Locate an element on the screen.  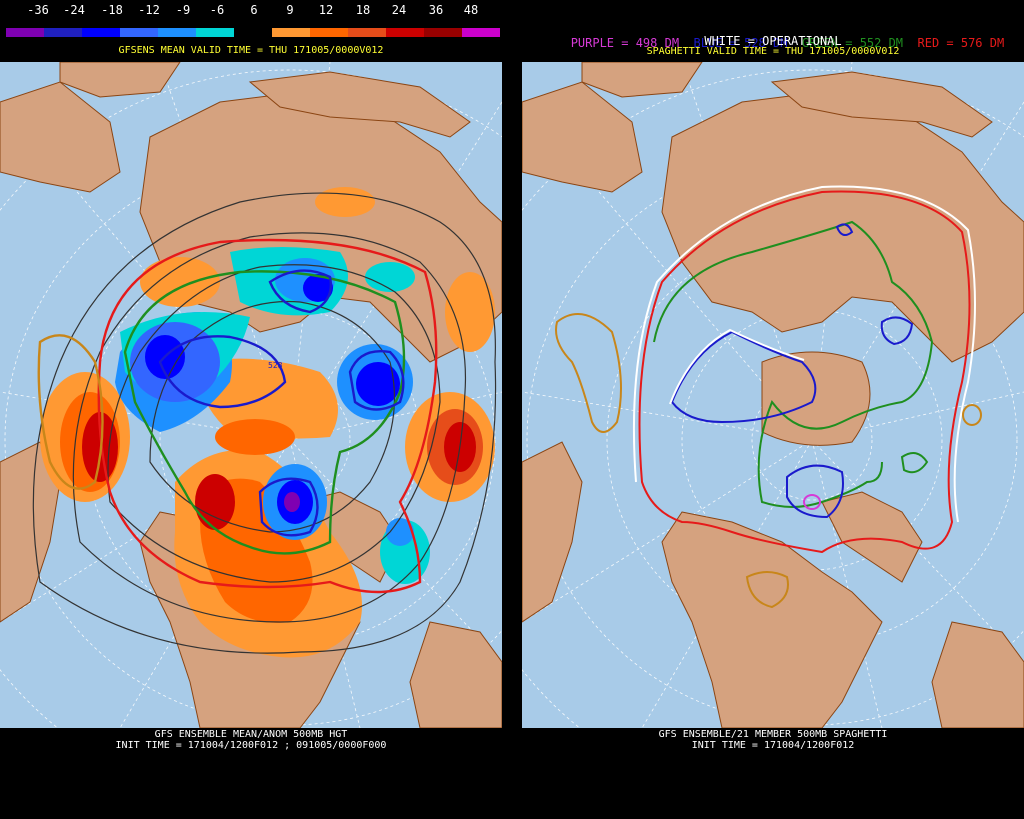
legend-blue: BLUE = 528 DM is located at coordinates (740, 43).